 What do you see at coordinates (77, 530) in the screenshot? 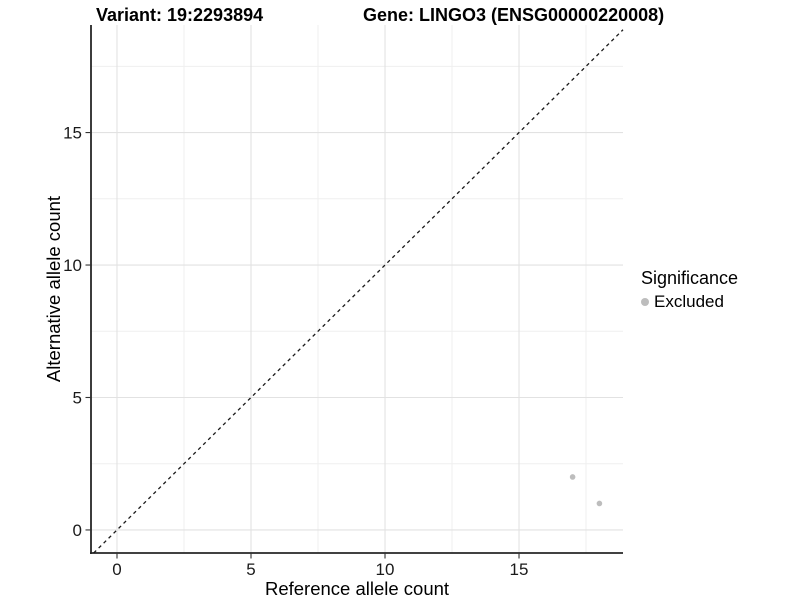
I see `y-tick-label: 0` at bounding box center [77, 530].